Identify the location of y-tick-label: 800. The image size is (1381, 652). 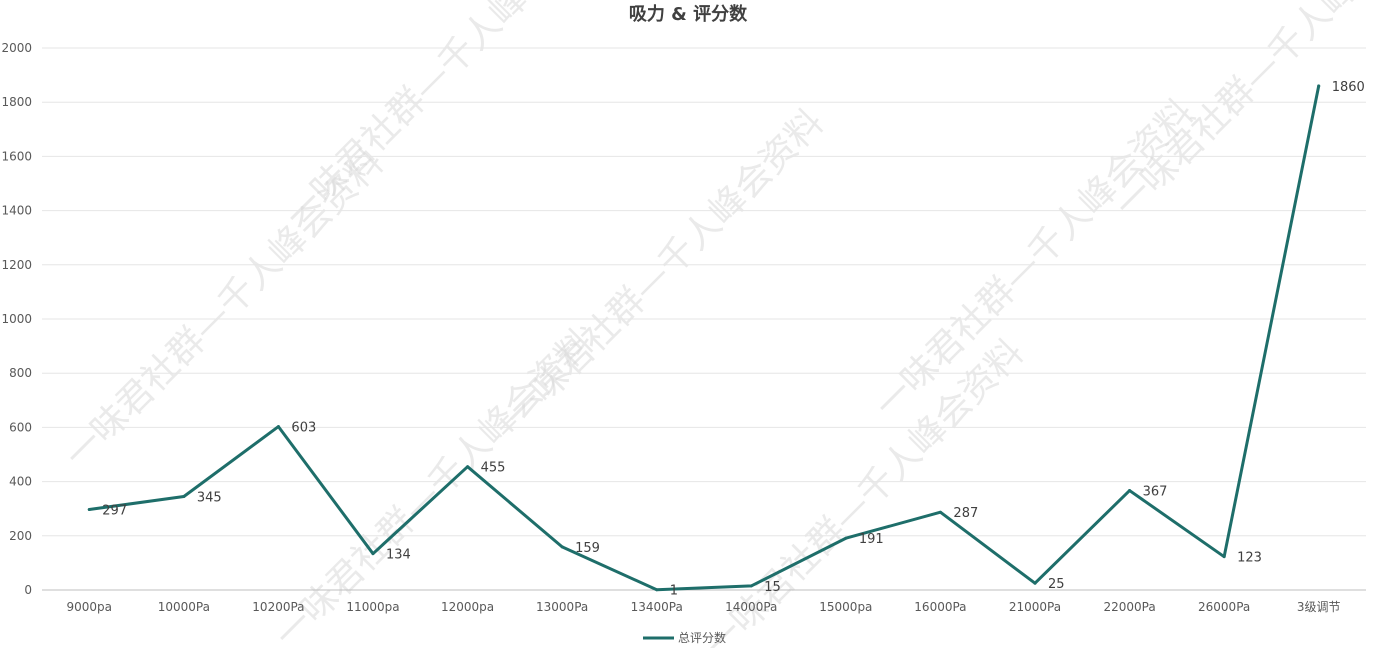
(20, 373).